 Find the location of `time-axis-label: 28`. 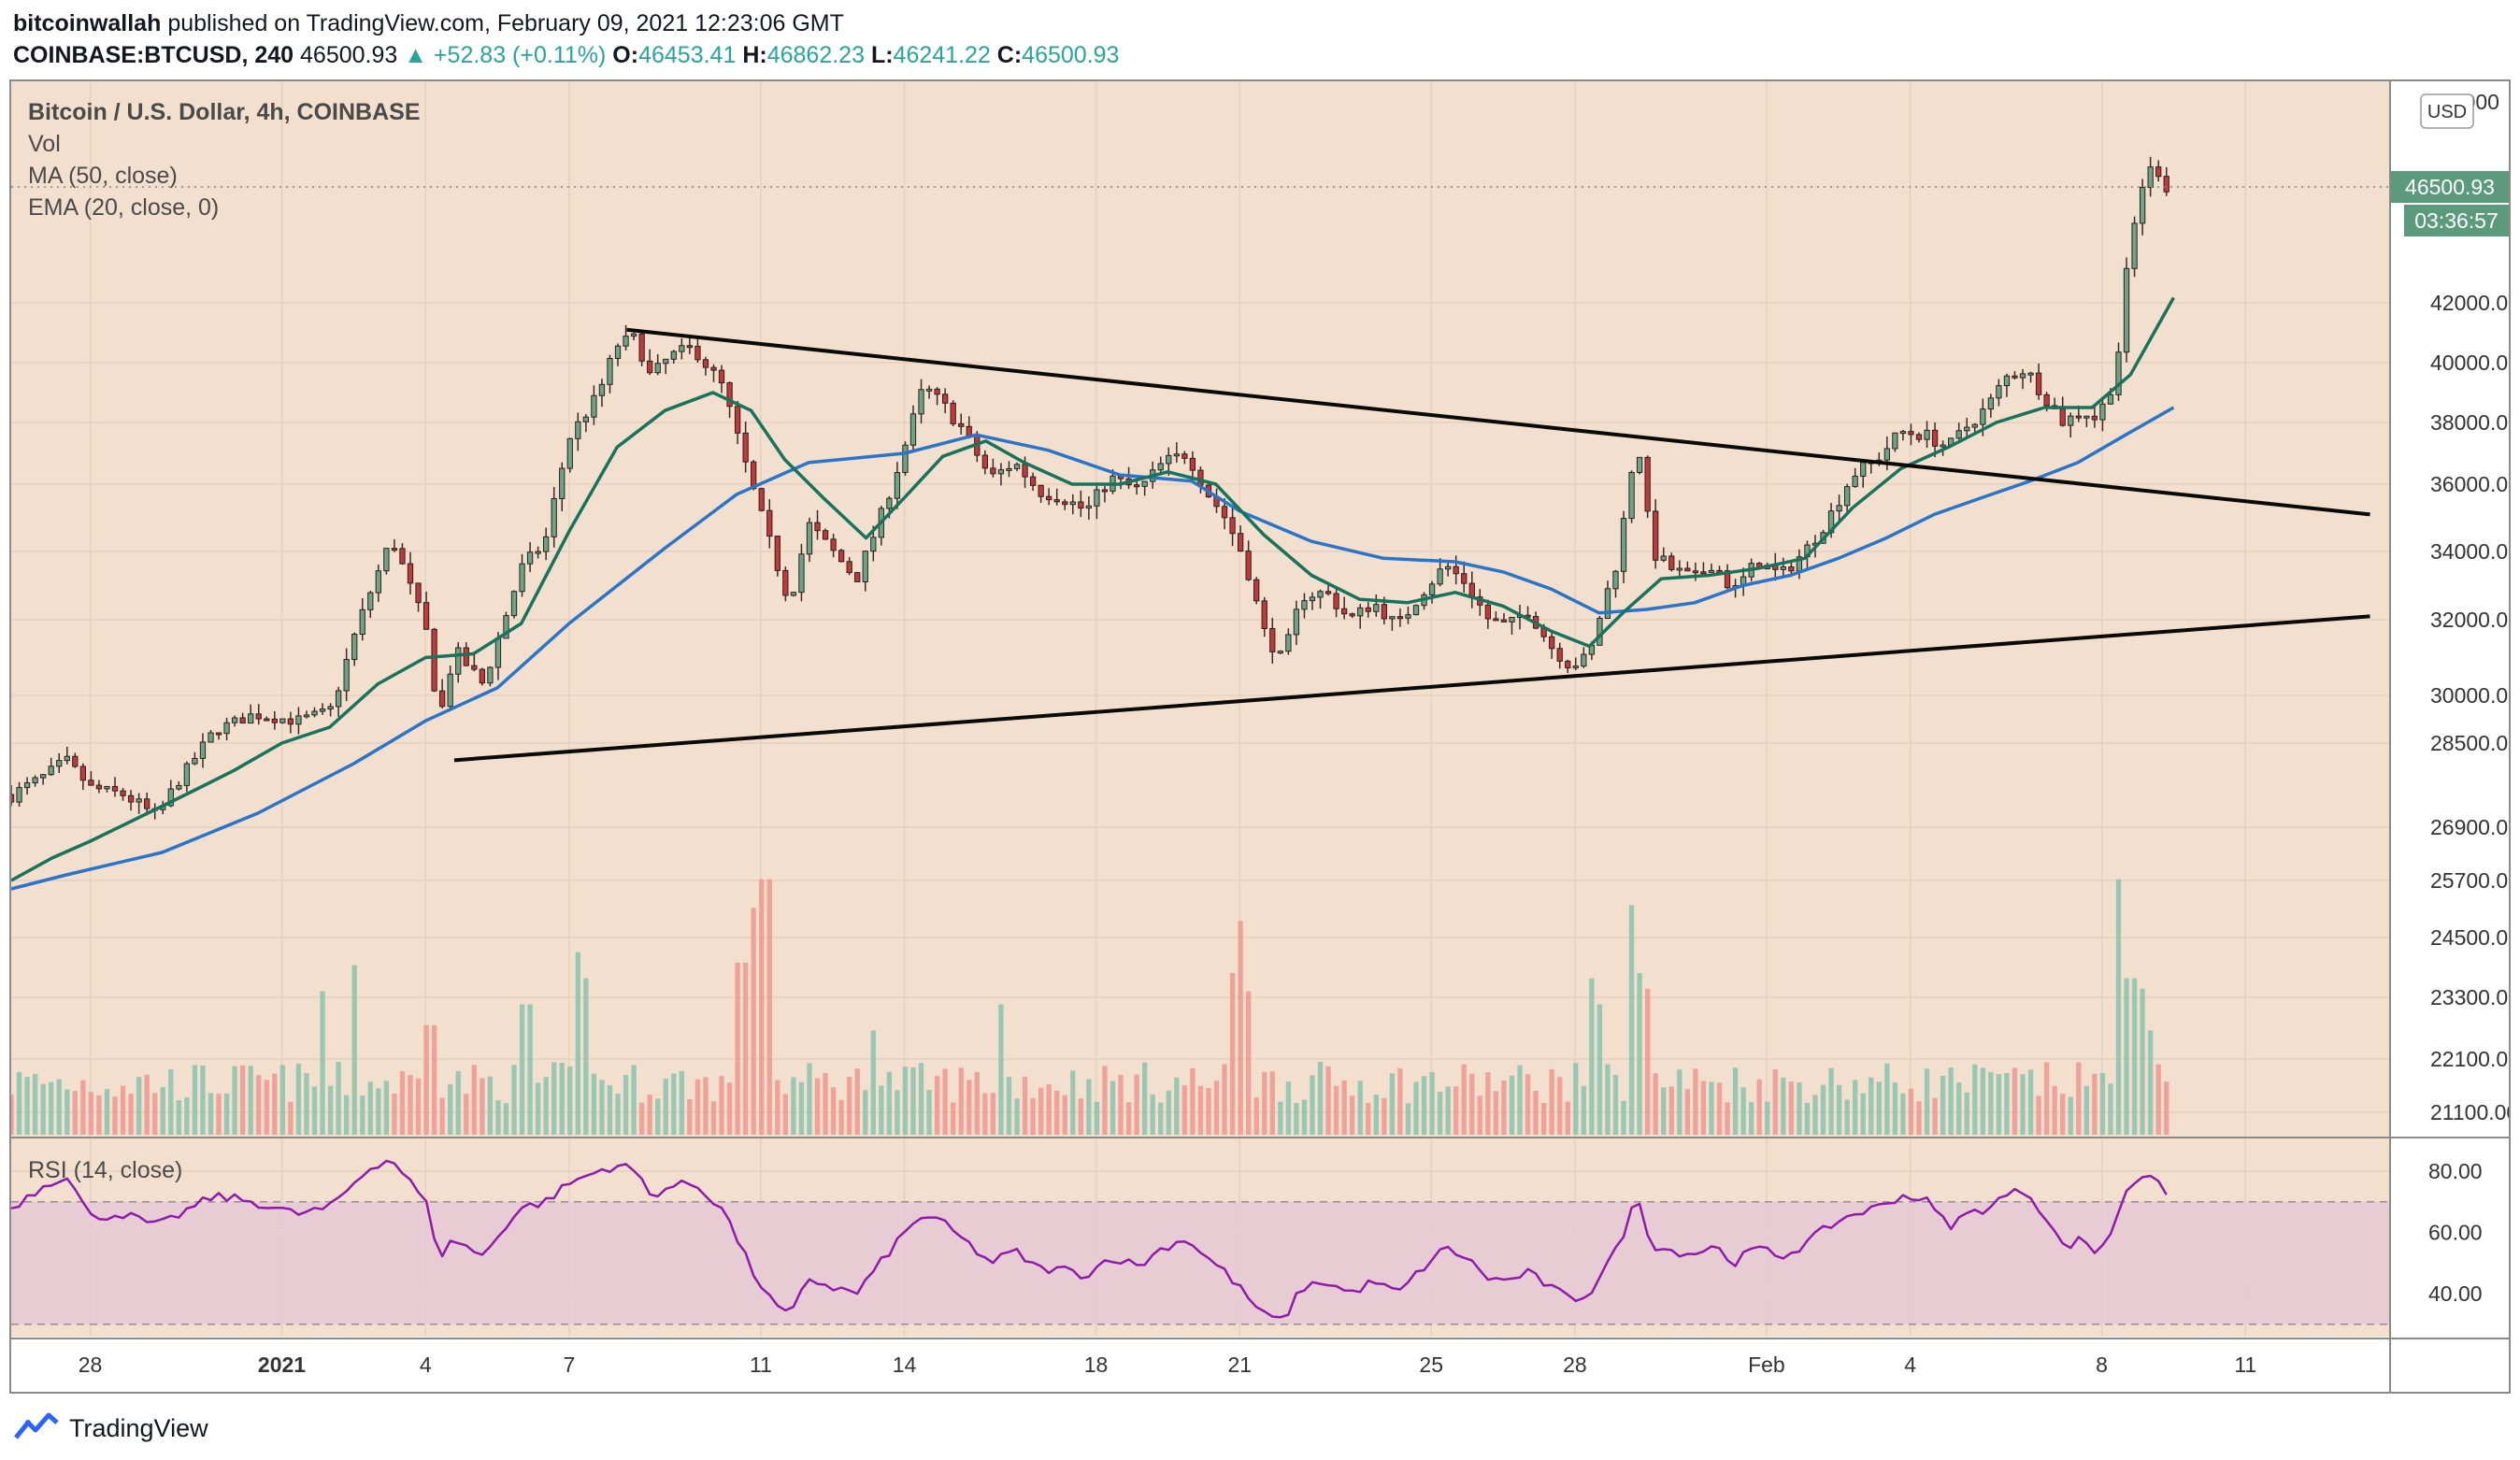

time-axis-label: 28 is located at coordinates (91, 1365).